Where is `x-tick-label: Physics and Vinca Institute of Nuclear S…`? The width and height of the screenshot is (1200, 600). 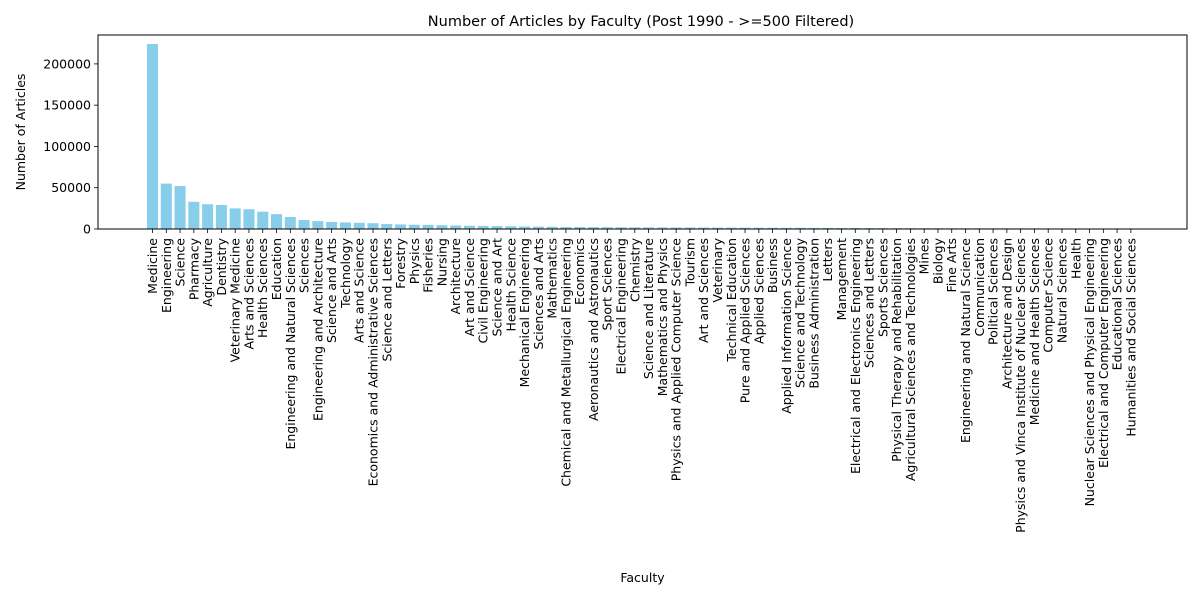 x-tick-label: Physics and Vinca Institute of Nuclear S… is located at coordinates (1020, 385).